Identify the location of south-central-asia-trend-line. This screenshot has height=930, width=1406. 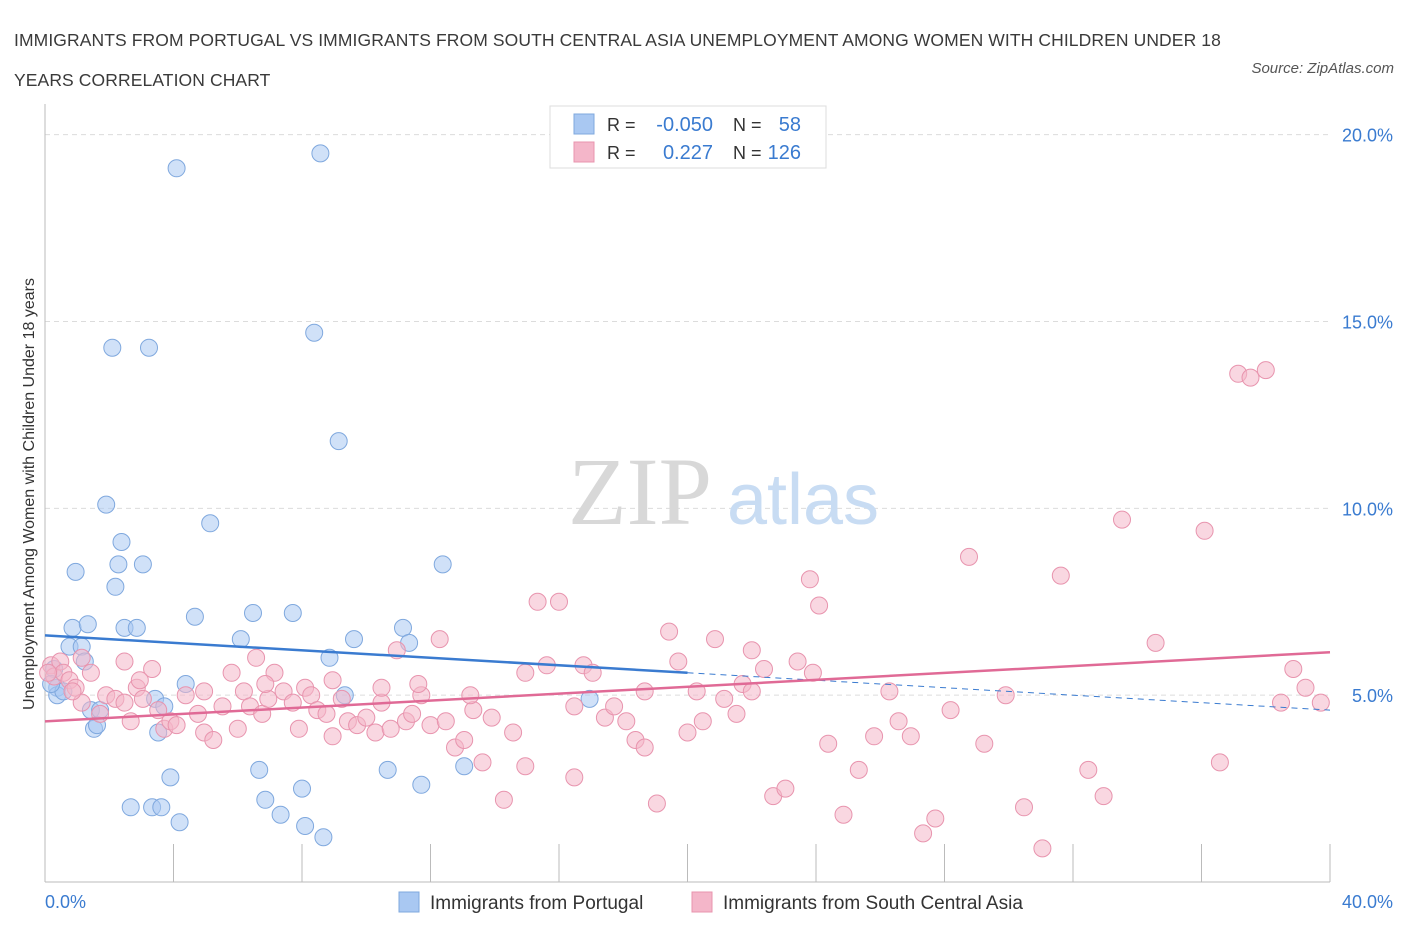
(687, 686).